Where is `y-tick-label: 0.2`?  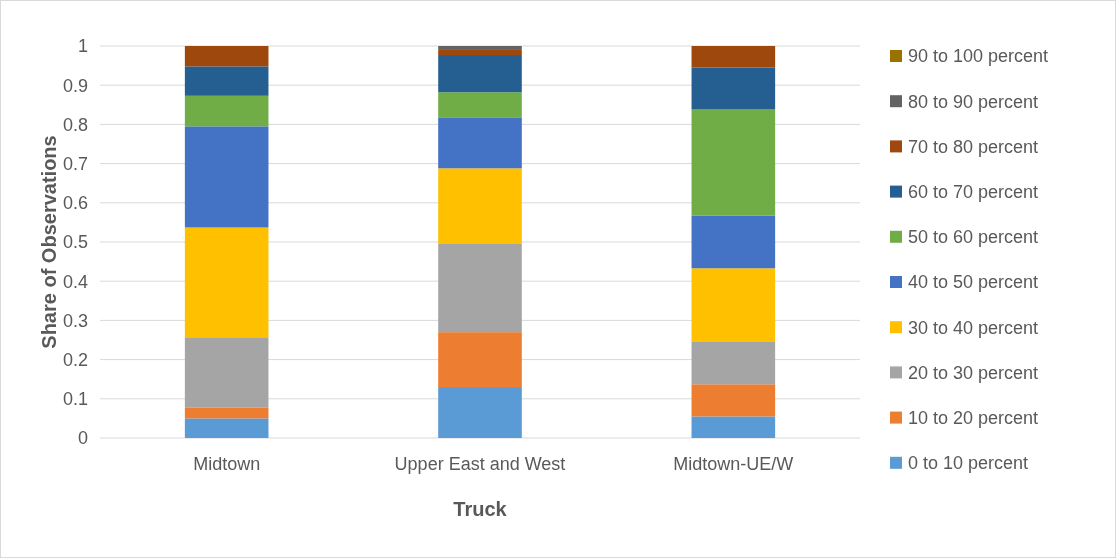 y-tick-label: 0.2 is located at coordinates (75, 359).